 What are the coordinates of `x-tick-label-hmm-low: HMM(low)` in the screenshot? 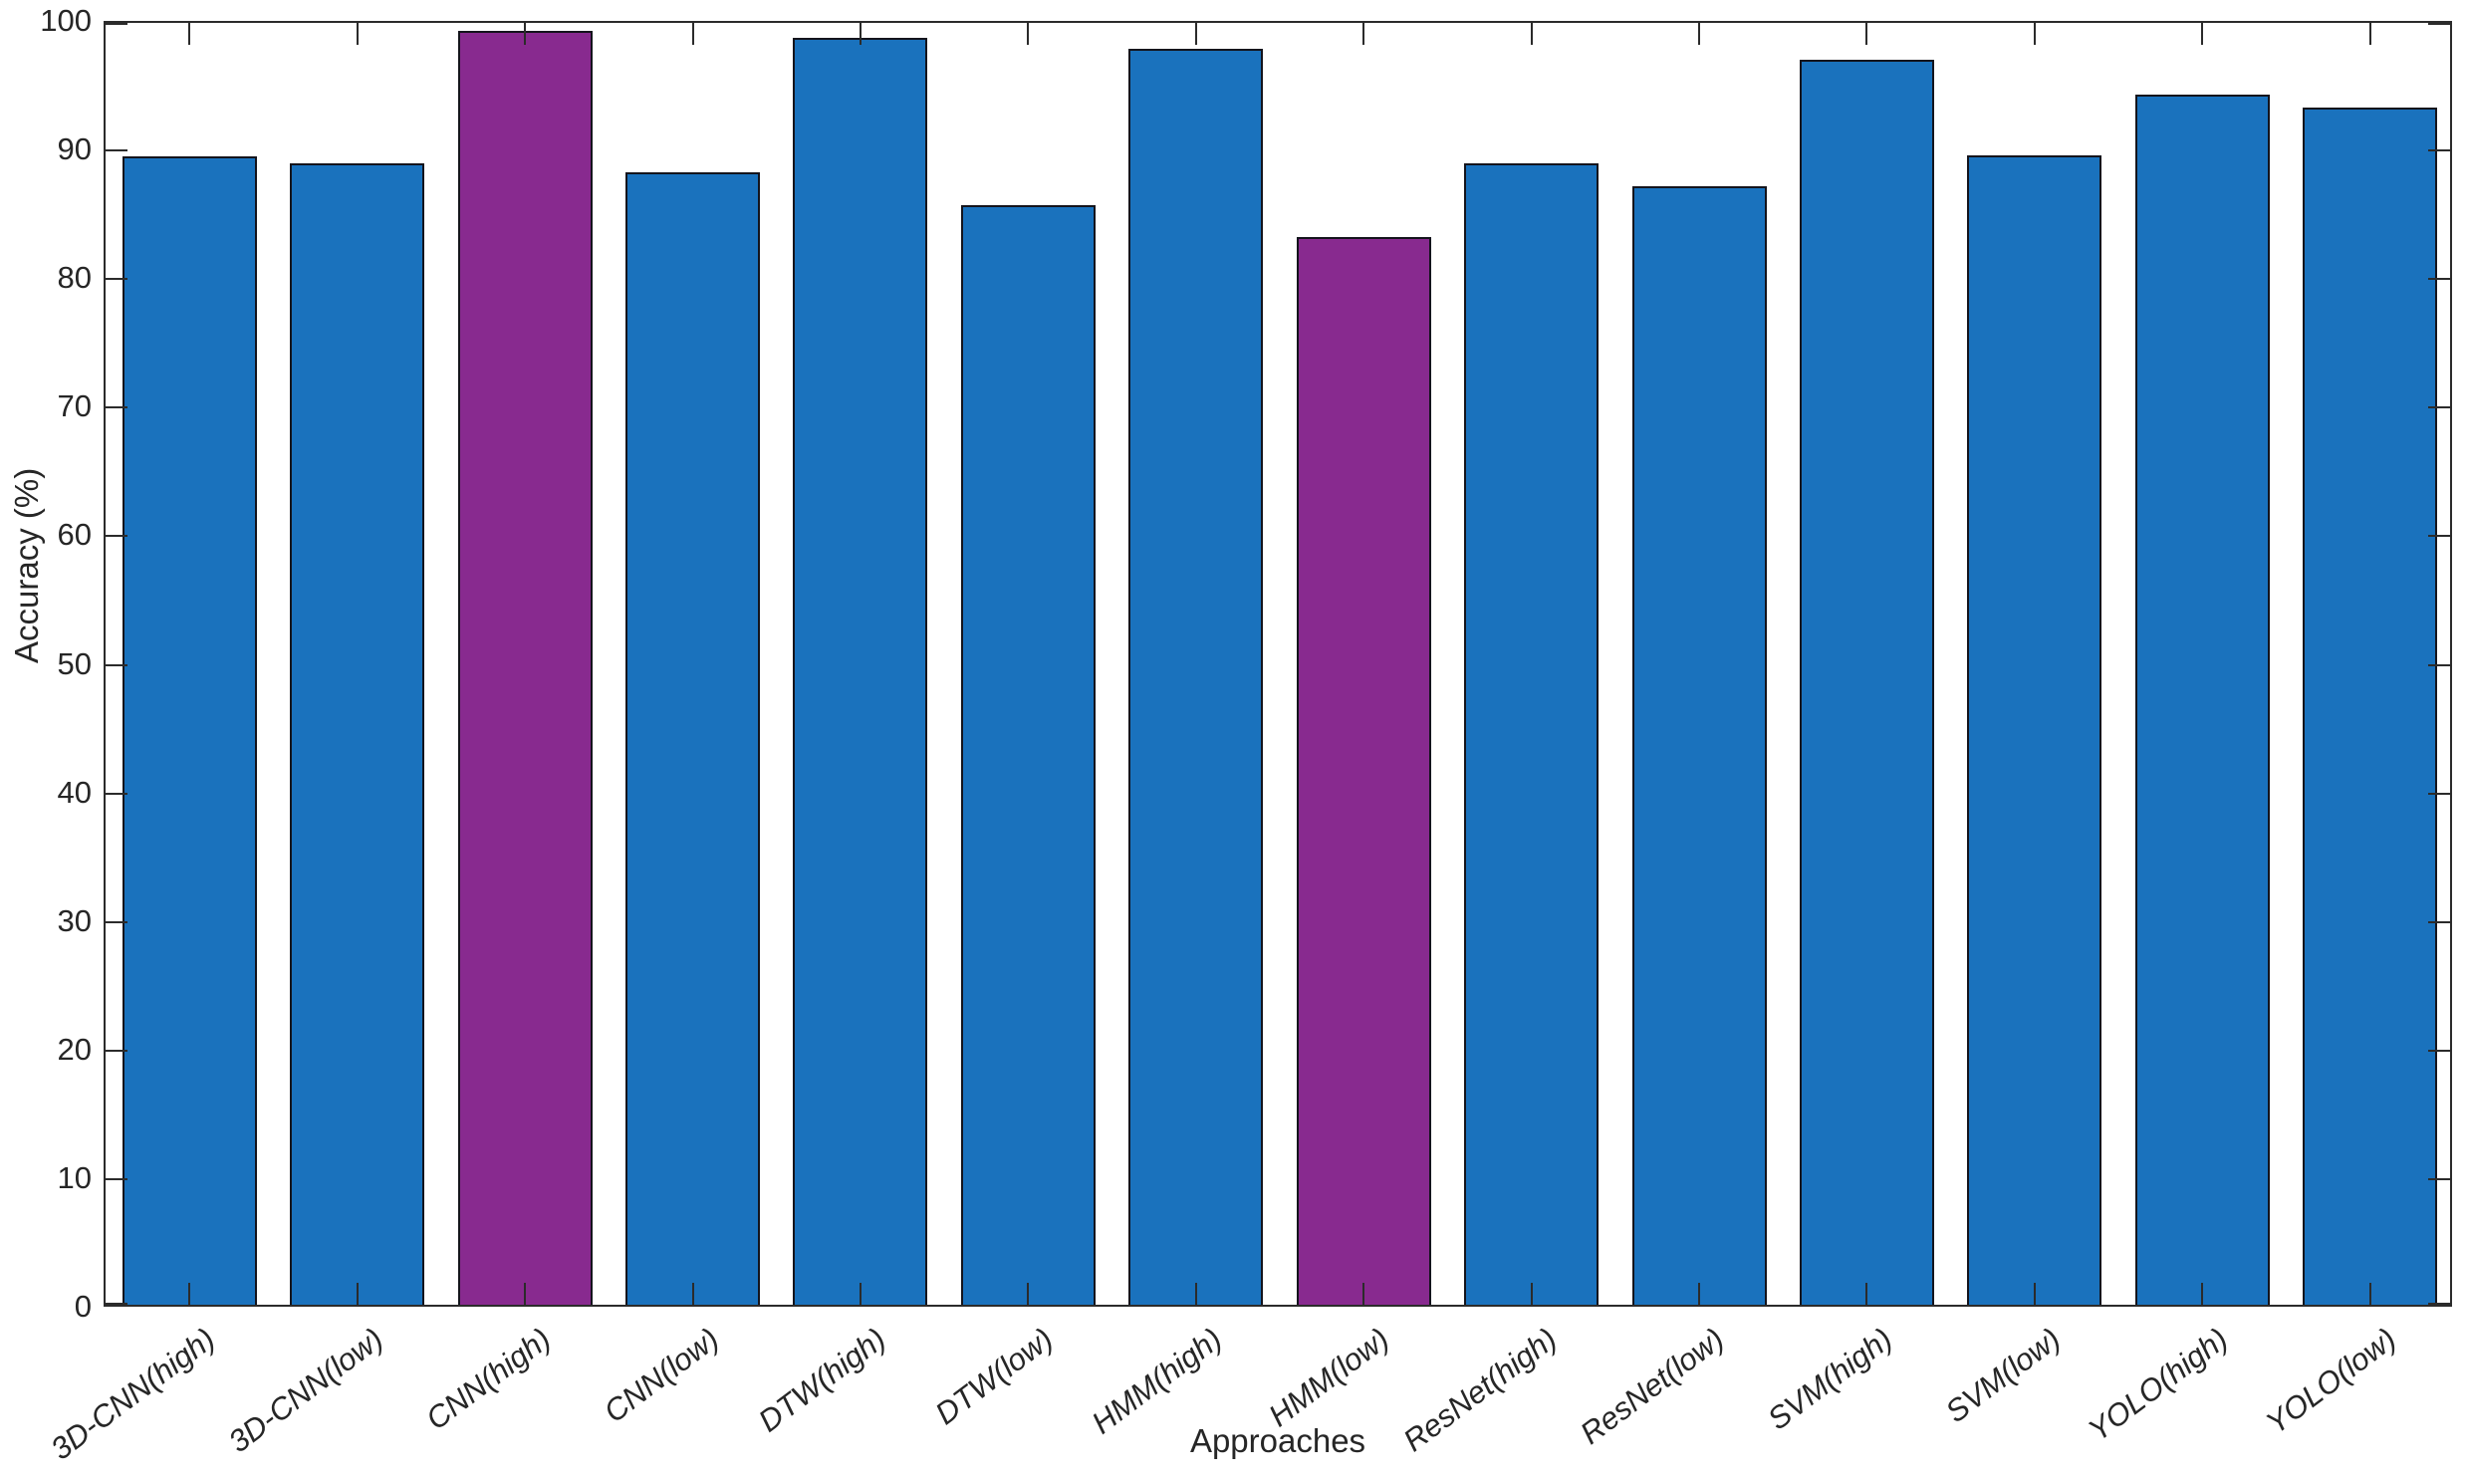 It's located at (1328, 1377).